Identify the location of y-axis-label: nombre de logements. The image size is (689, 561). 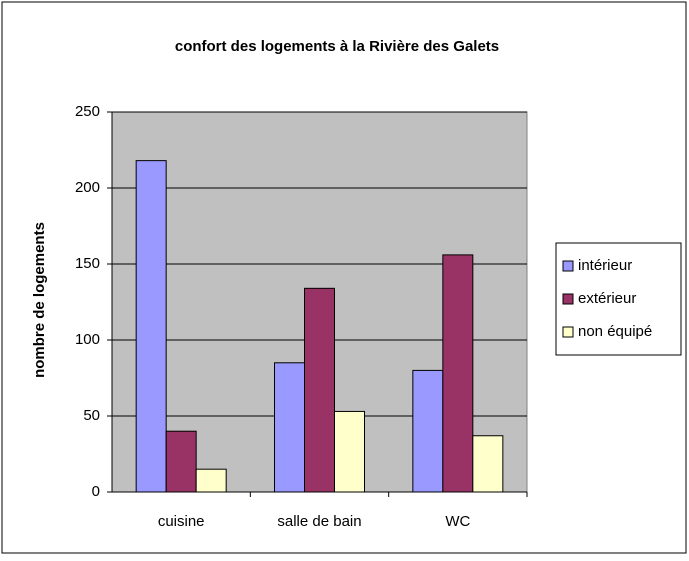
(39, 300).